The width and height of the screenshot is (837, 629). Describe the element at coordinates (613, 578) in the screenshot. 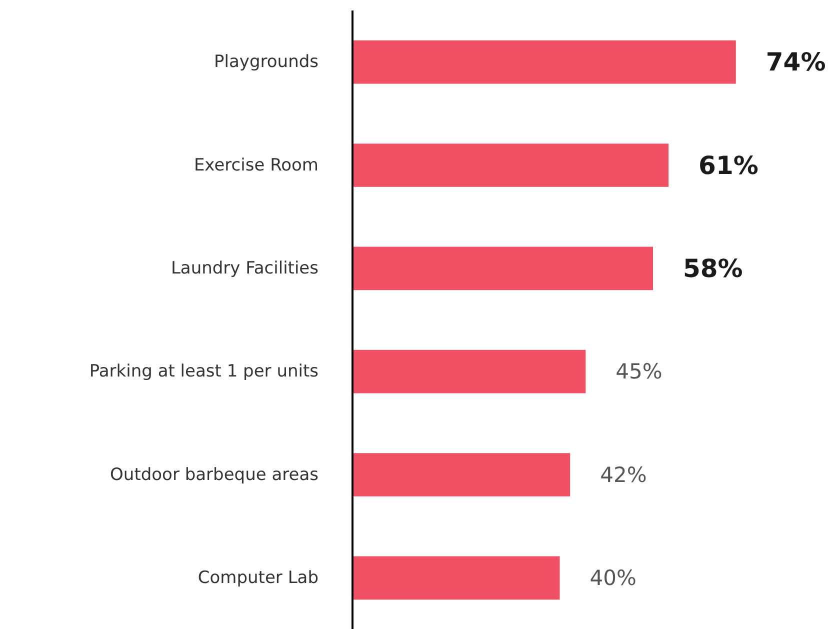

I see `data-label: 40%` at that location.